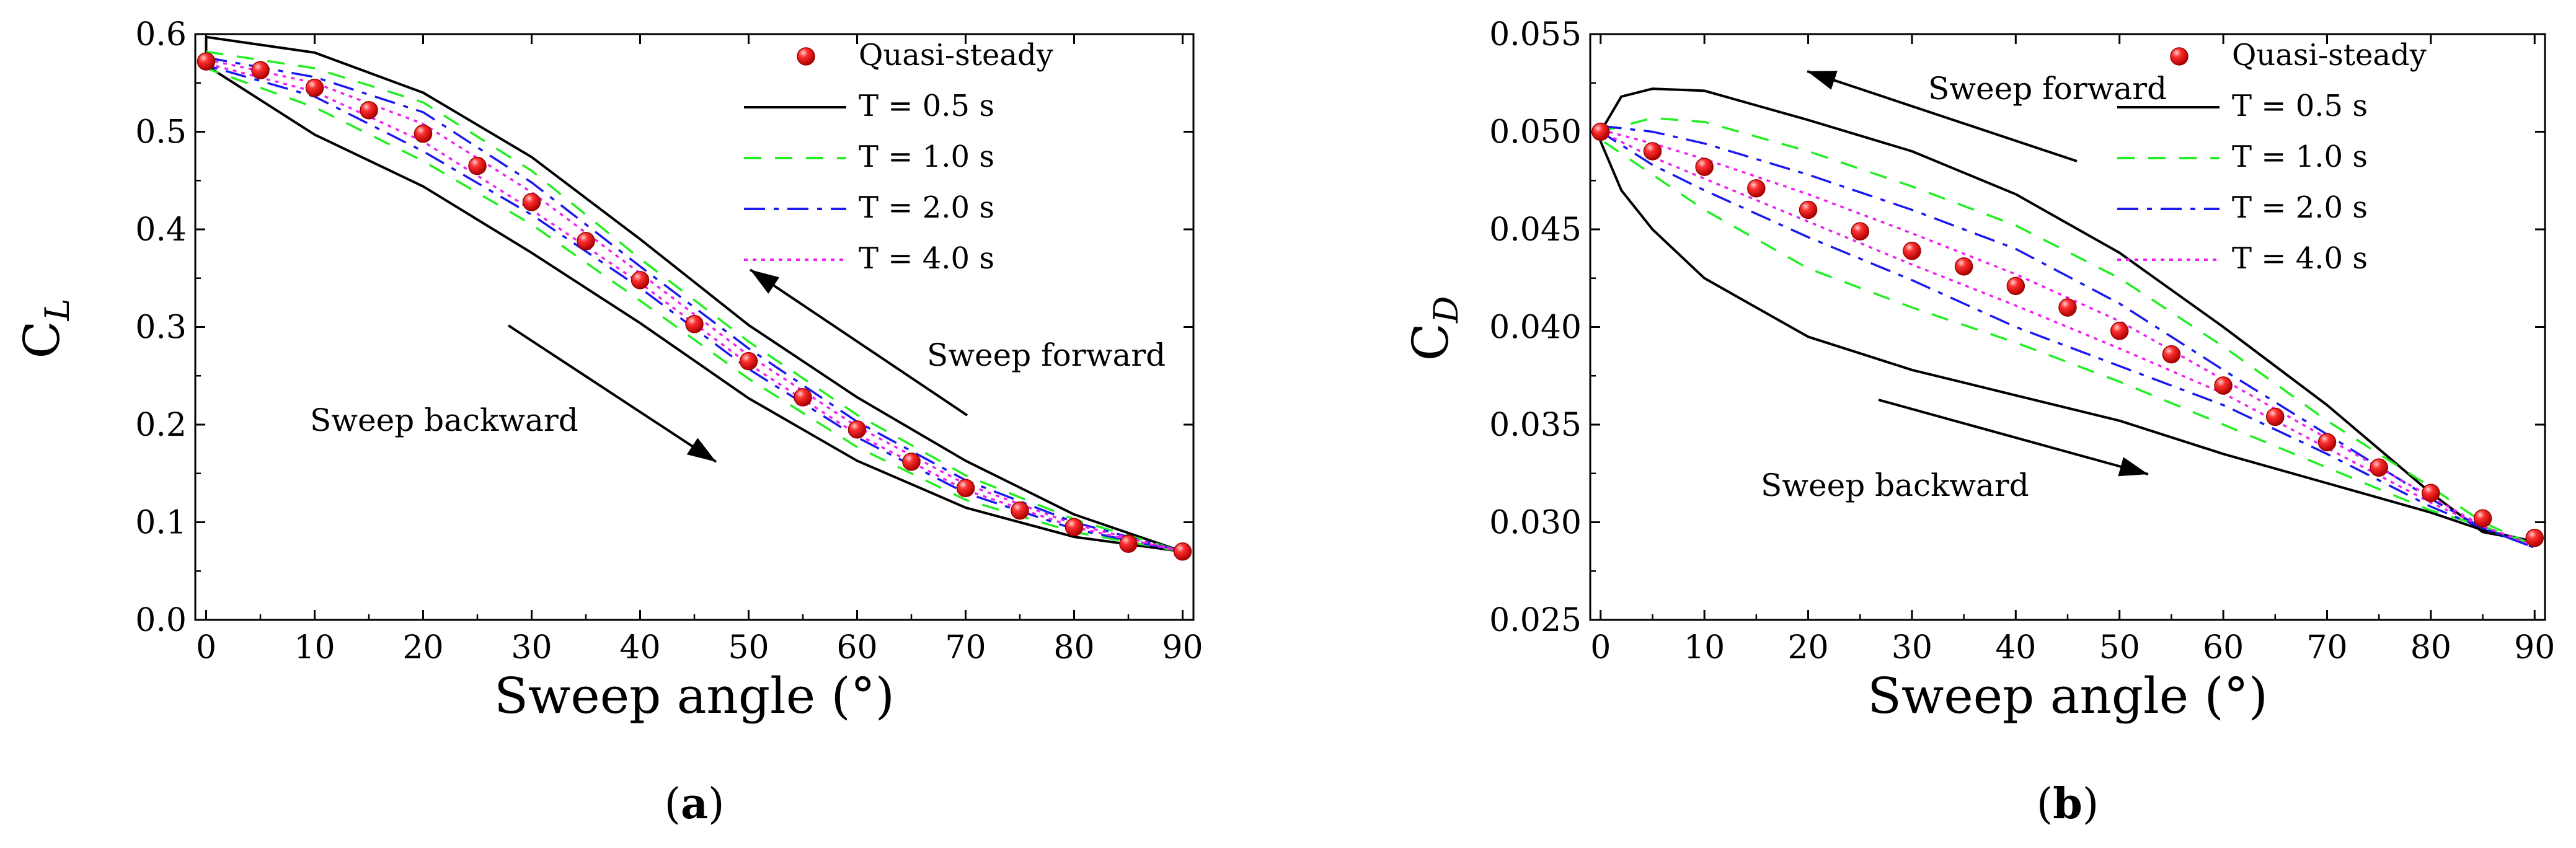 The image size is (2576, 848). What do you see at coordinates (58, 309) in the screenshot?
I see `y-axis-label-subscript: L` at bounding box center [58, 309].